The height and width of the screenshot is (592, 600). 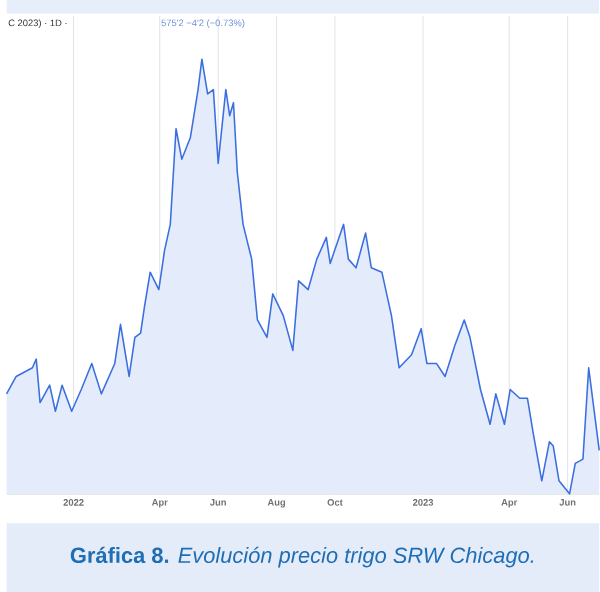 What do you see at coordinates (302, 557) in the screenshot?
I see `text: Gráfica 8. Evolución precio trigo SRW Chicago.` at bounding box center [302, 557].